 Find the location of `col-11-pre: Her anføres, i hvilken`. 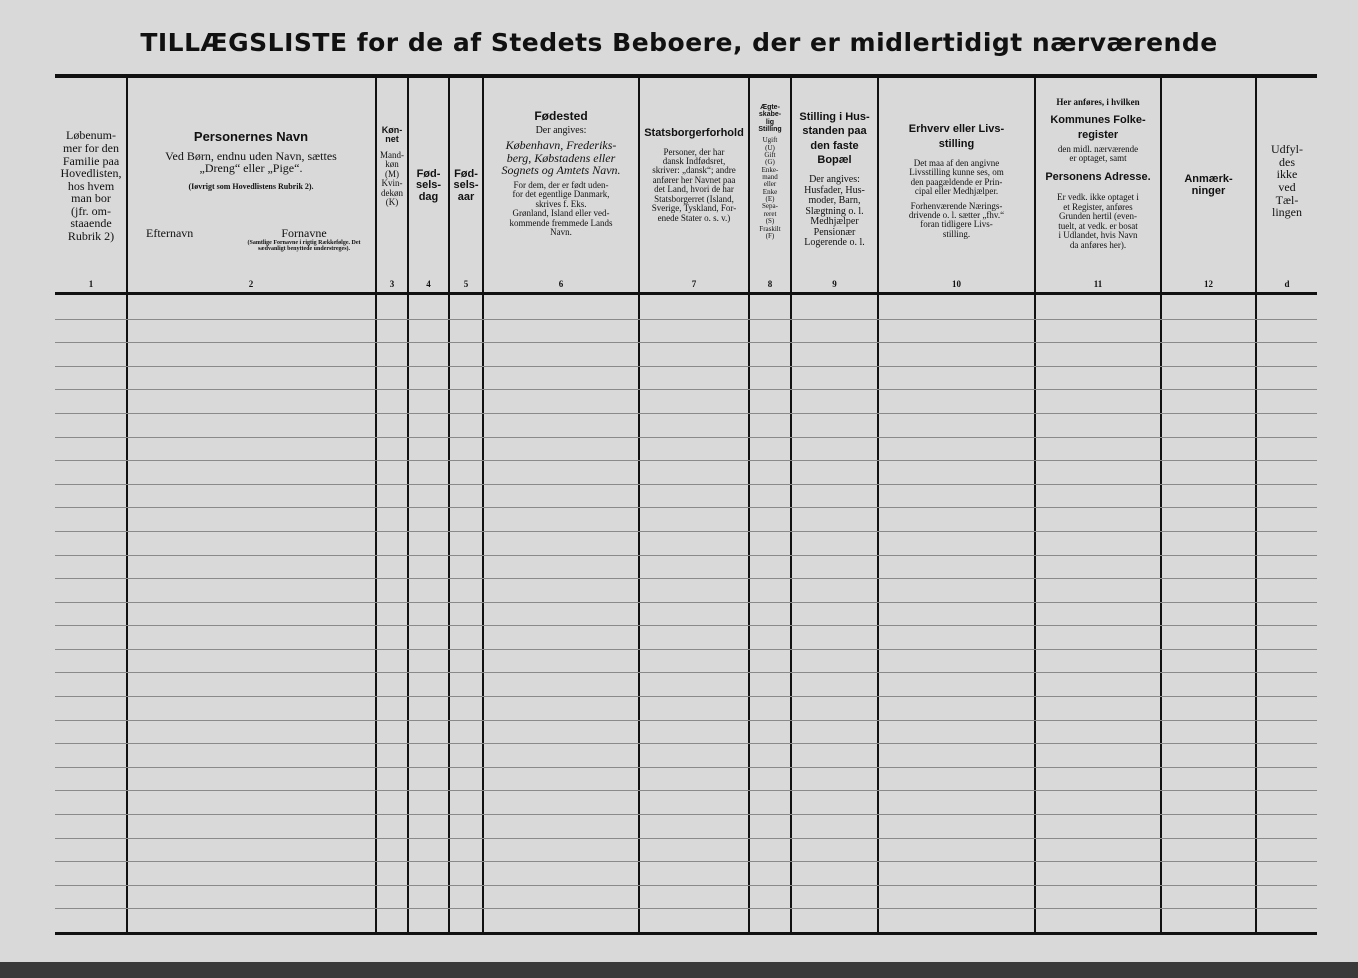

col-11-pre: Her anføres, i hvilken is located at coordinates (1098, 102).